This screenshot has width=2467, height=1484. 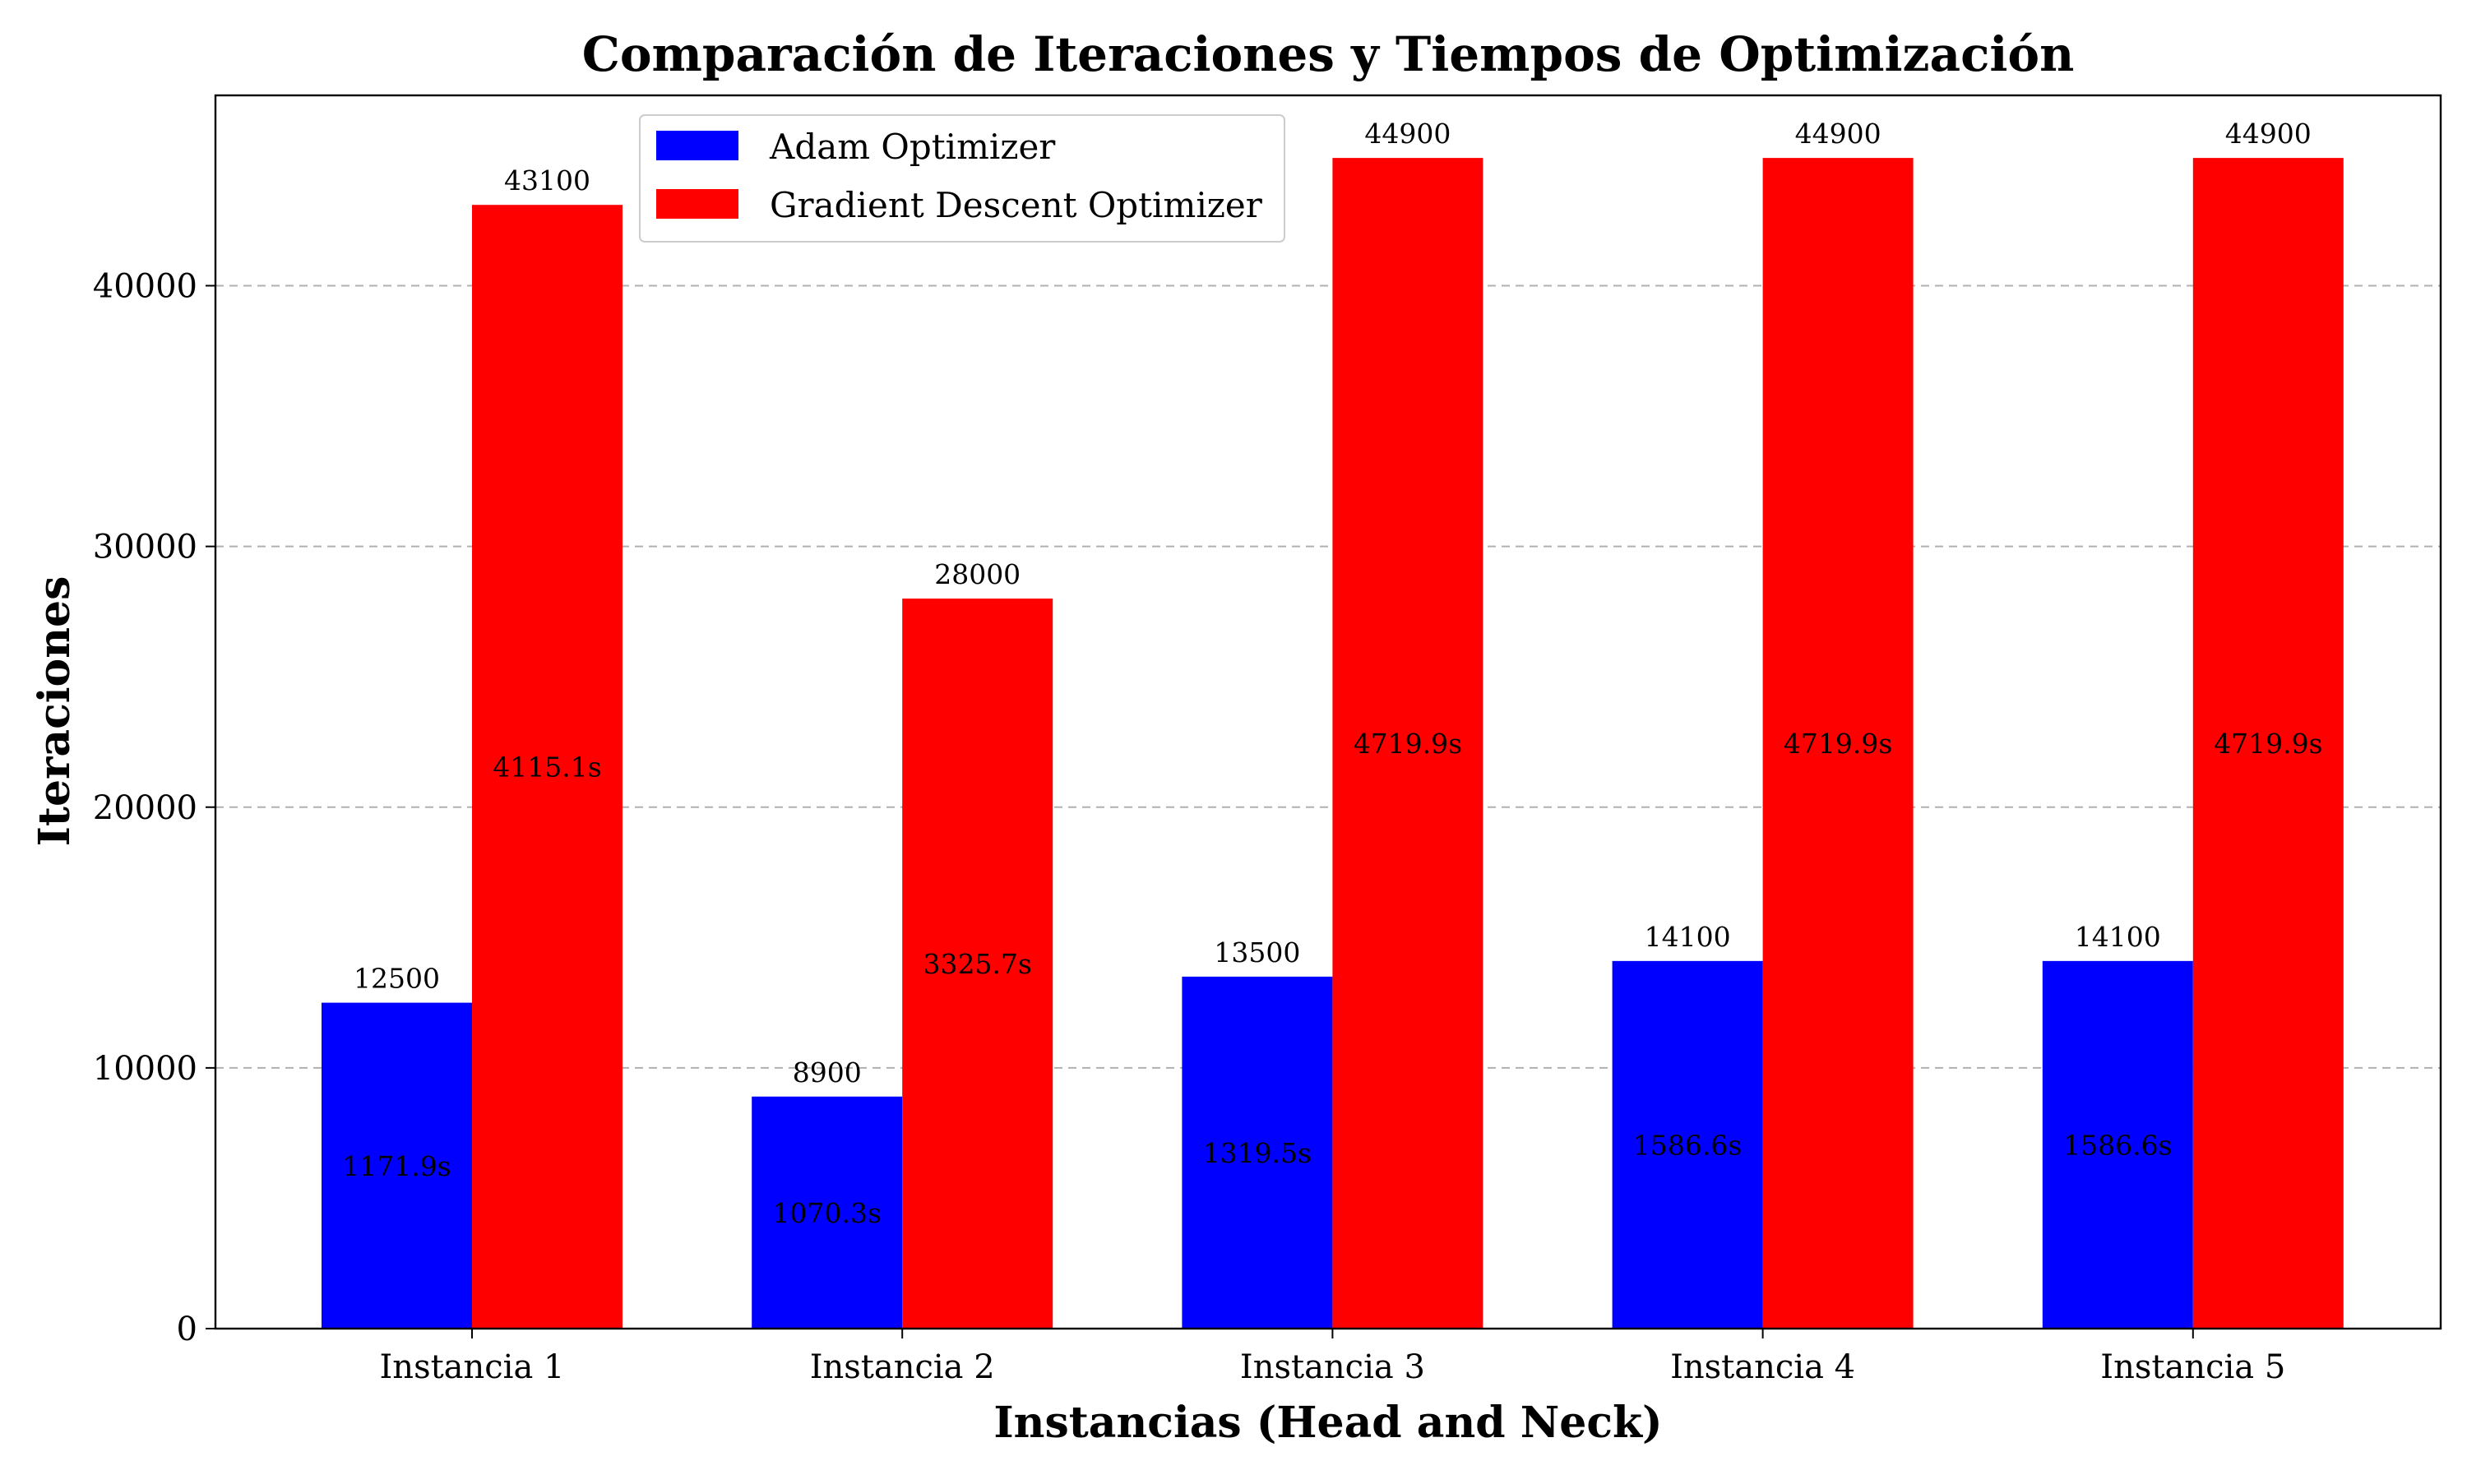 What do you see at coordinates (547, 180) in the screenshot?
I see `bar-value-label: 43100` at bounding box center [547, 180].